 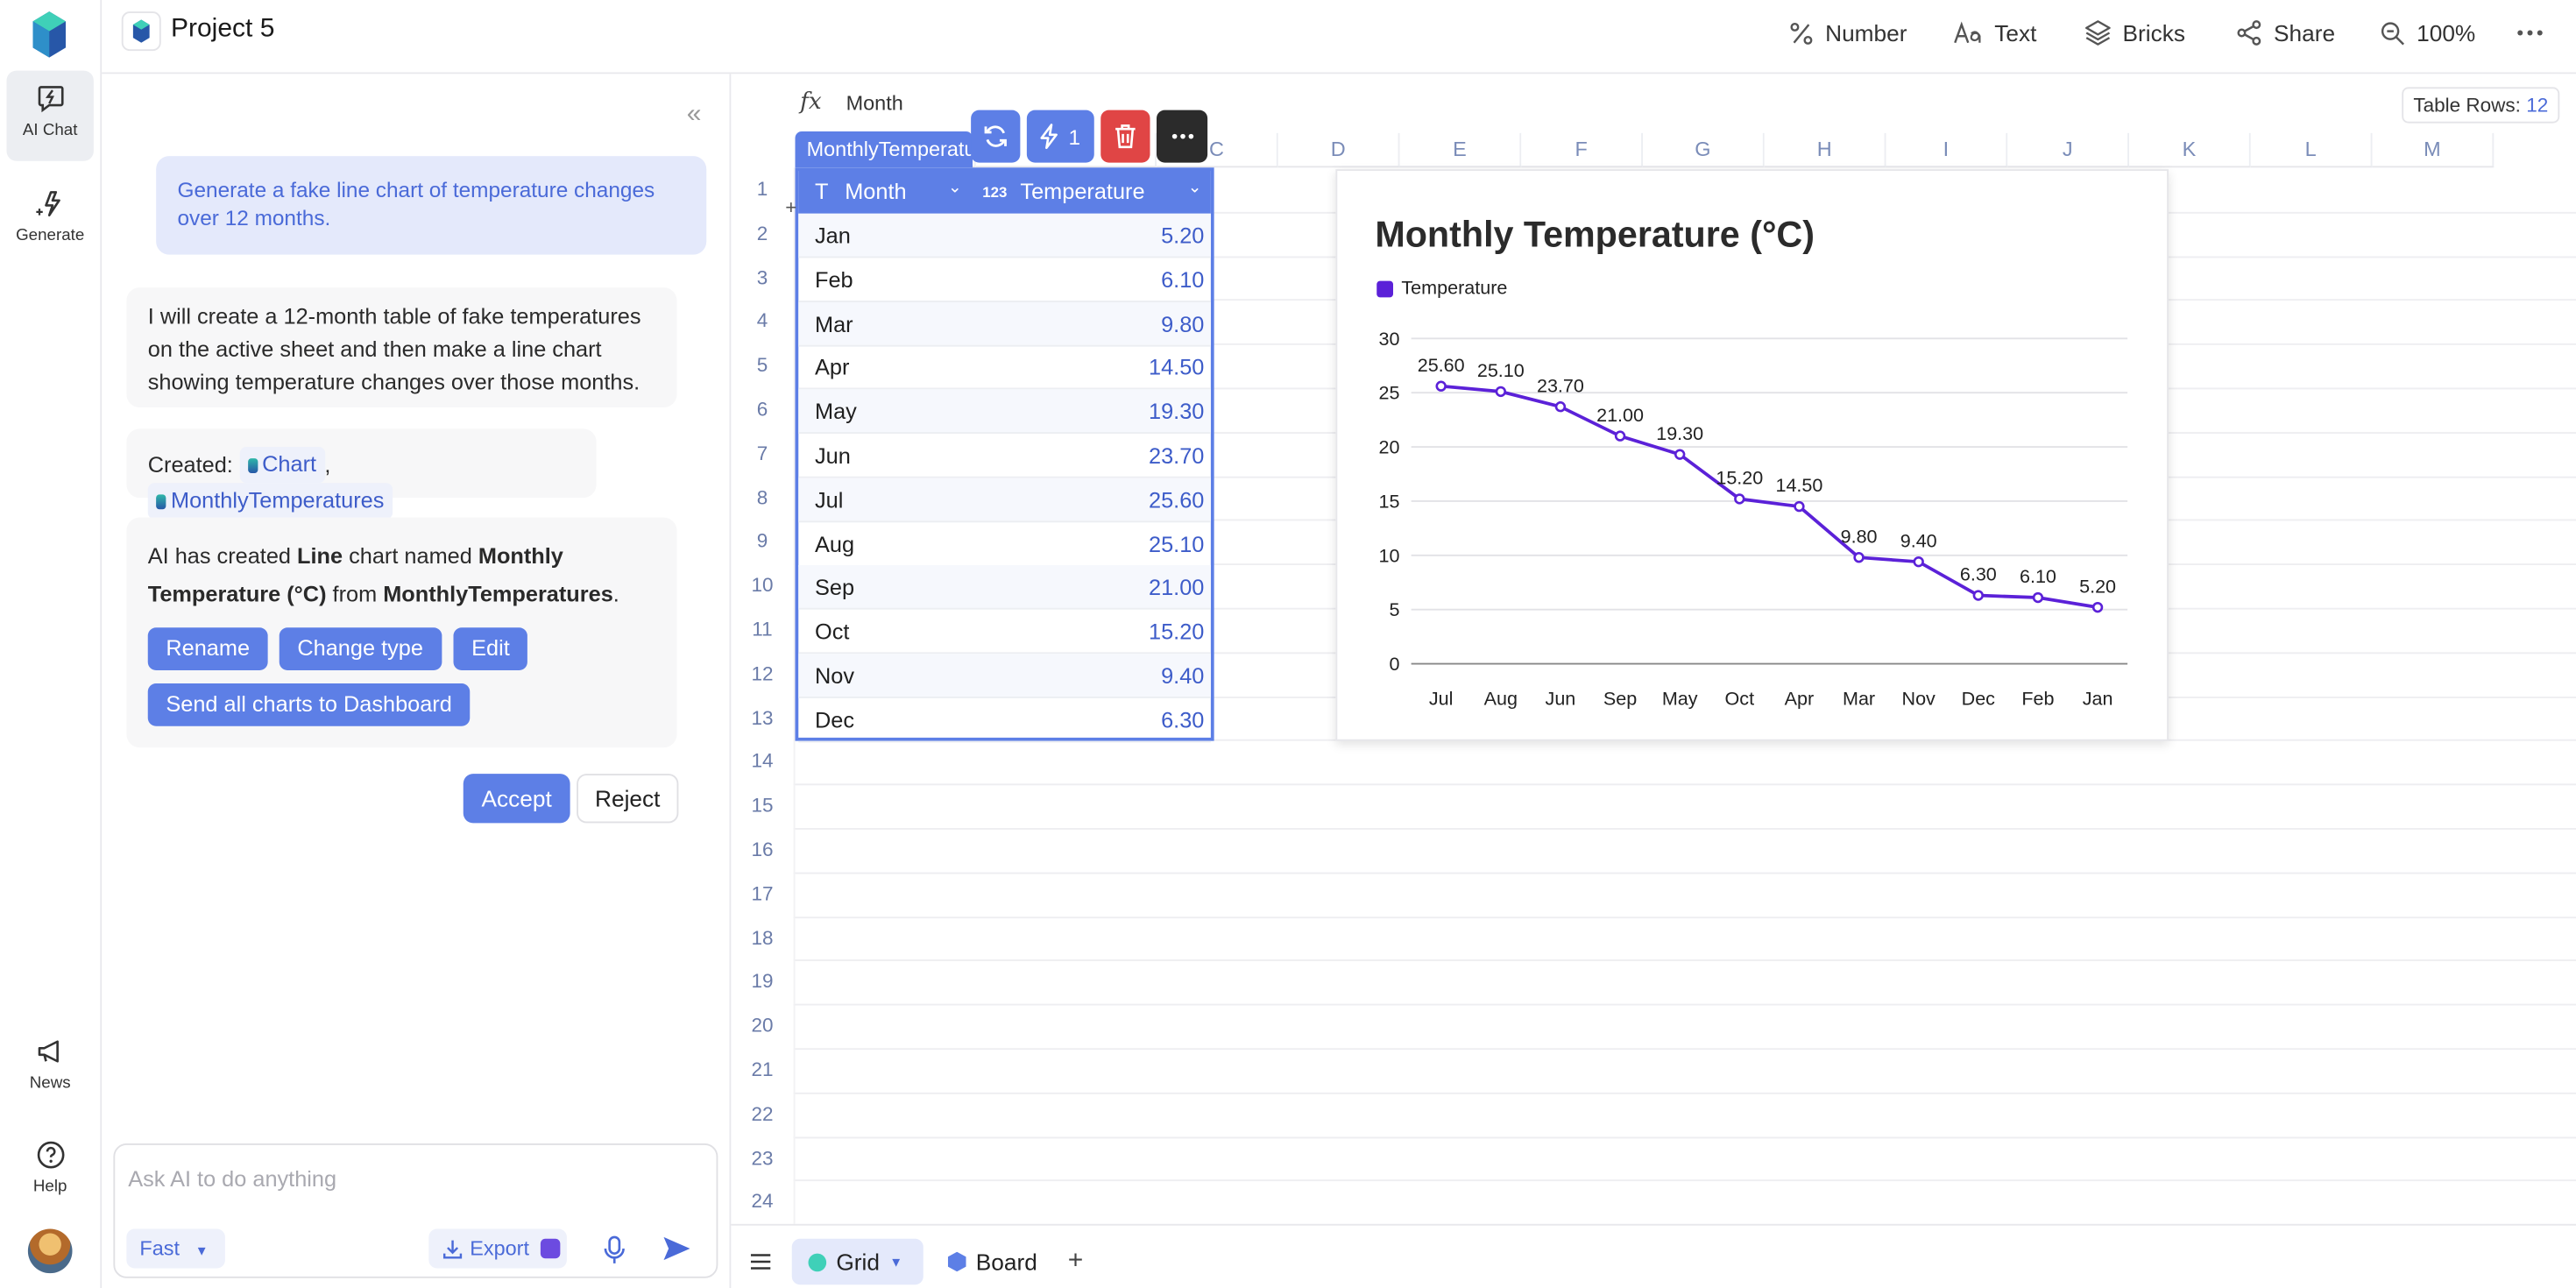 I want to click on add-view-button: +, so click(x=1075, y=1261).